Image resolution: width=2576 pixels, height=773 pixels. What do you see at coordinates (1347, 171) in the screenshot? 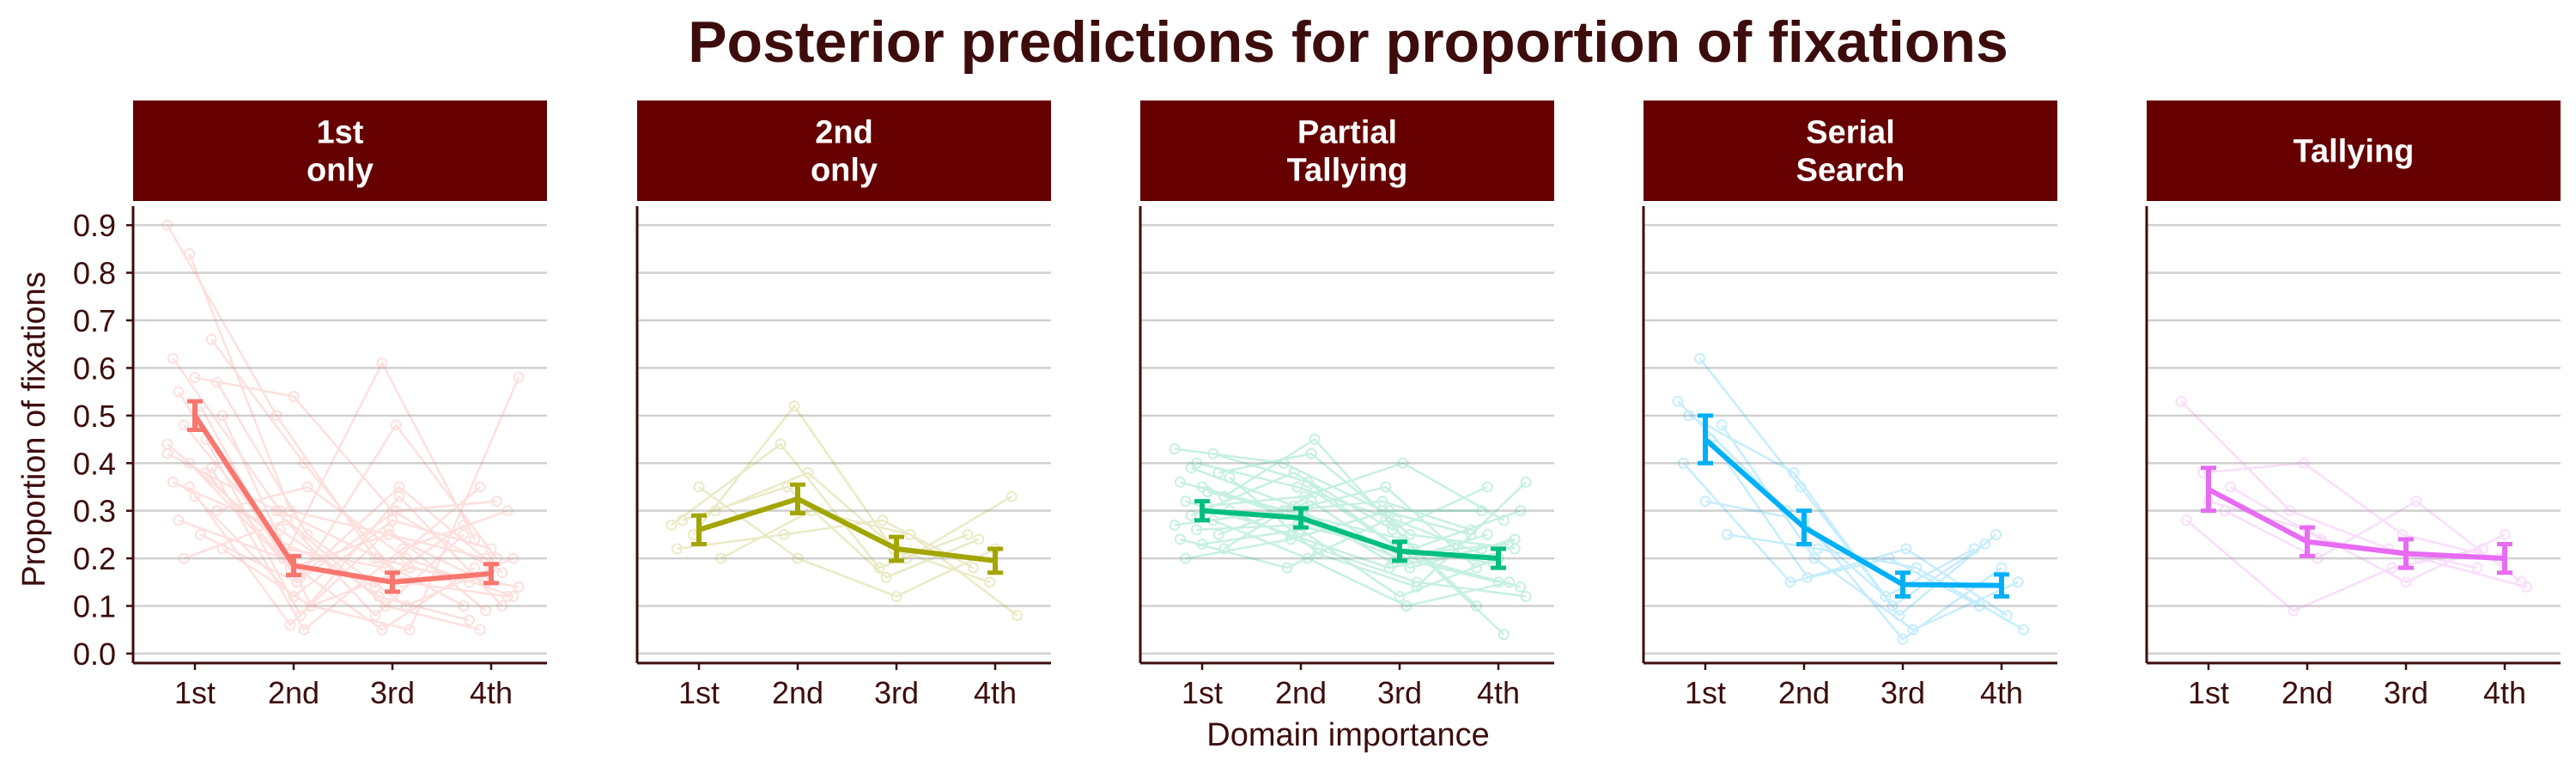
I see `facet-strip-label: Tallying` at bounding box center [1347, 171].